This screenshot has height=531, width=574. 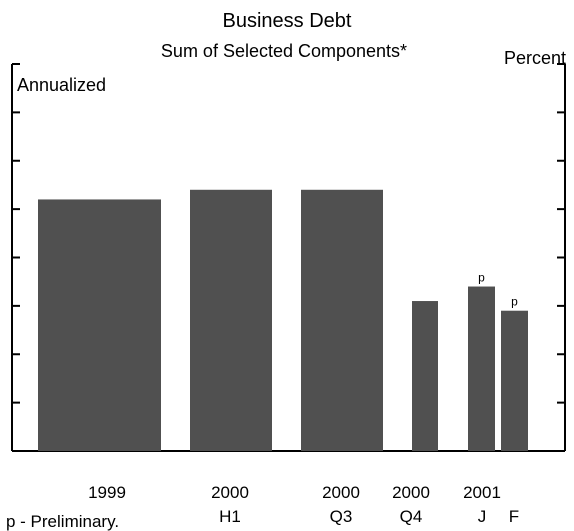 I want to click on x-tick-label: 2001, so click(x=482, y=492).